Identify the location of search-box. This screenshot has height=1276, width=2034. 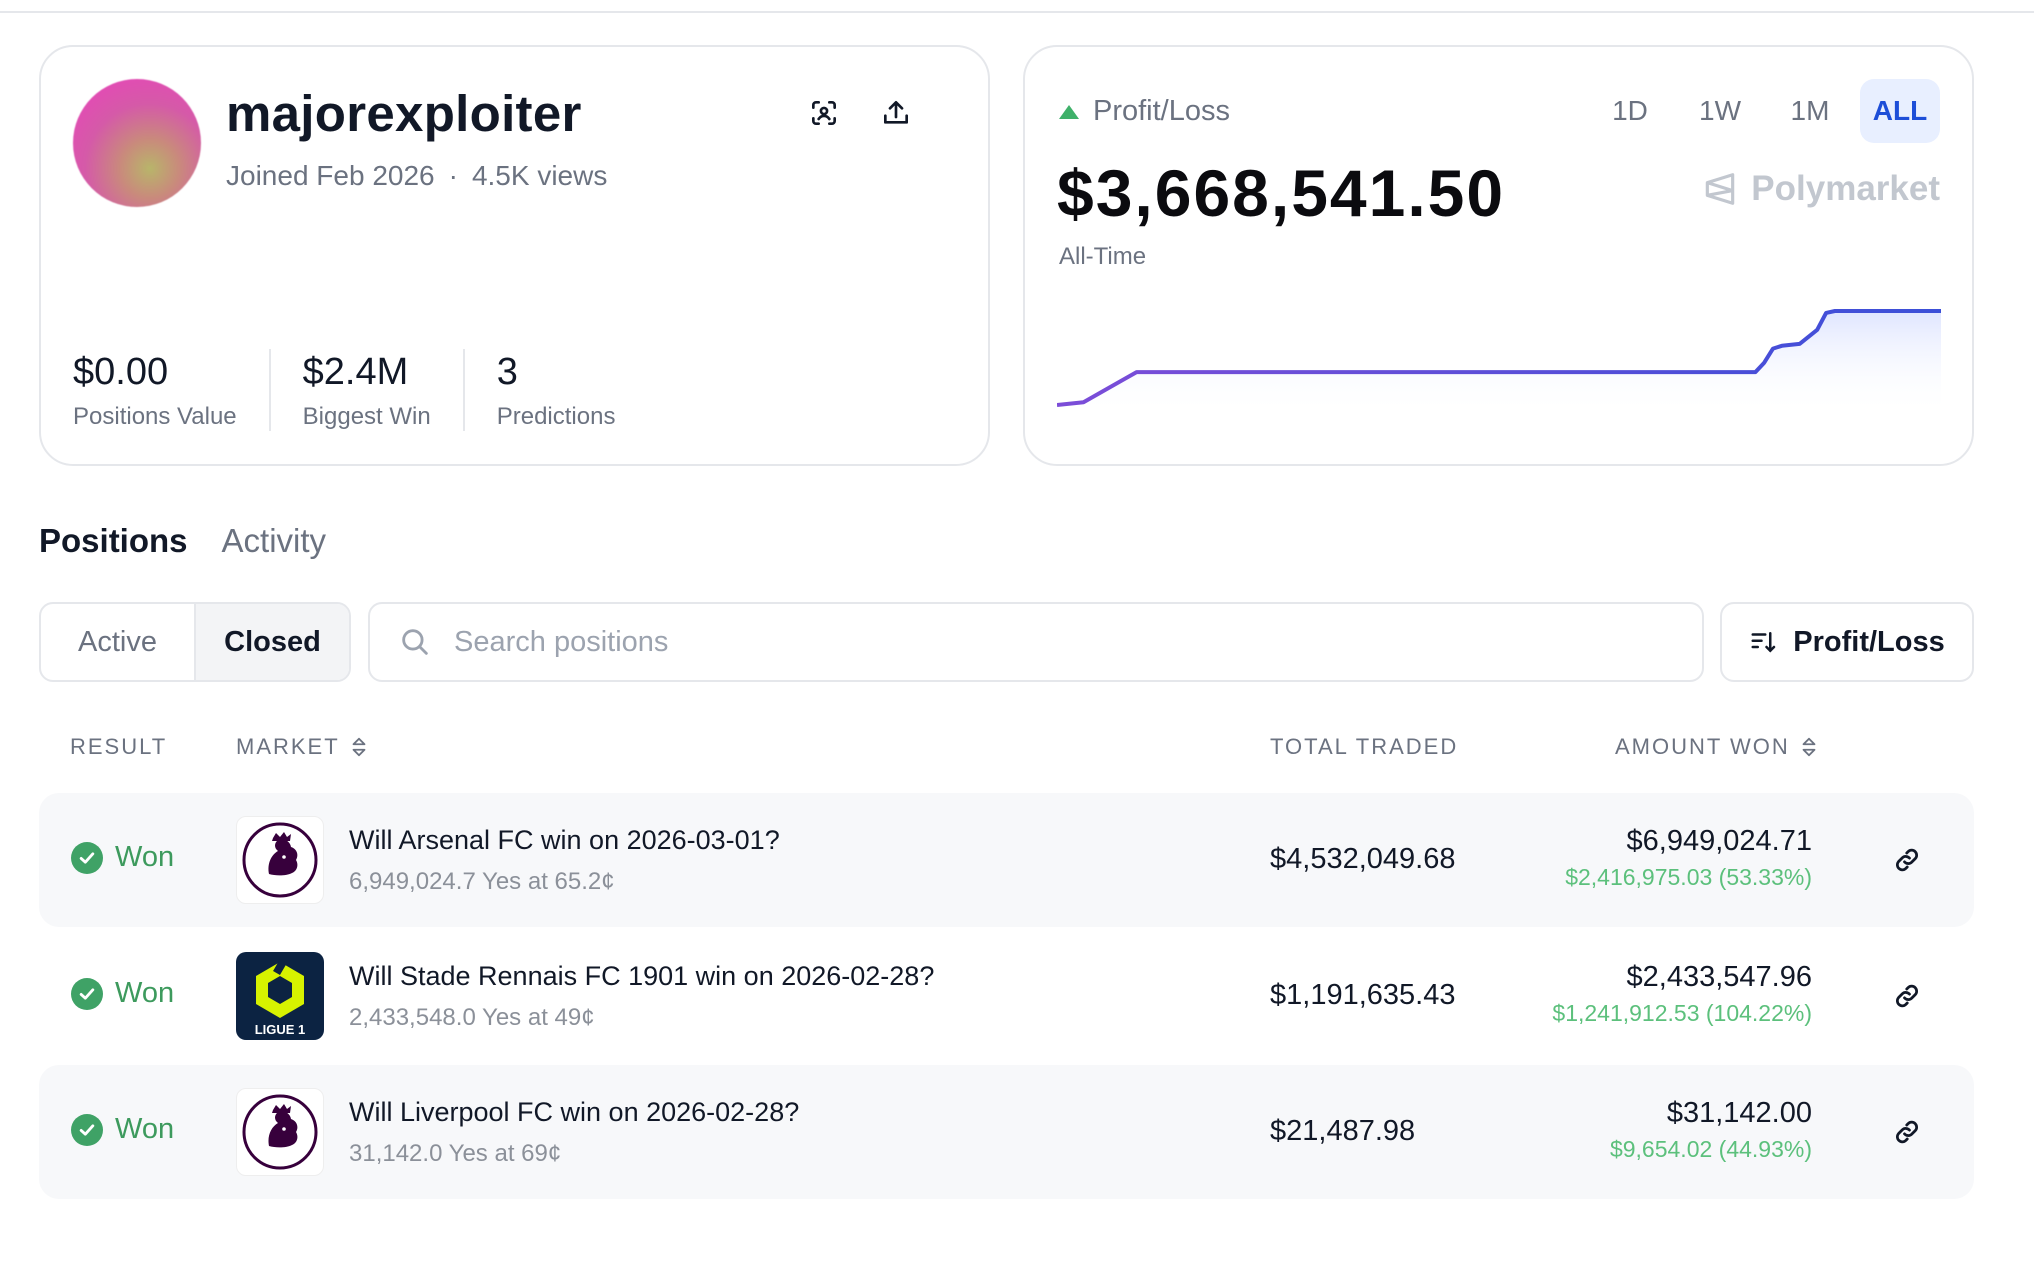
(1036, 642).